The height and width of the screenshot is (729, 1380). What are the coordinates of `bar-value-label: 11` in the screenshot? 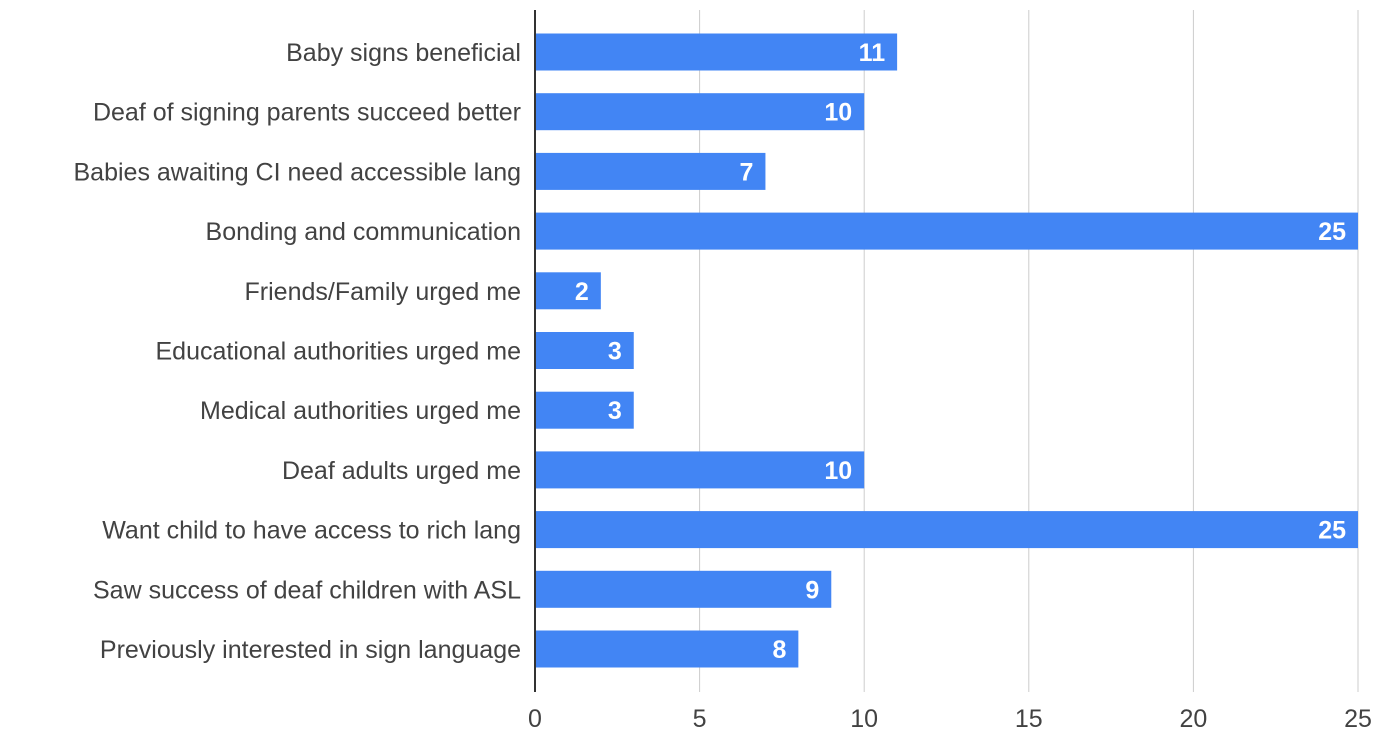 It's located at (872, 53).